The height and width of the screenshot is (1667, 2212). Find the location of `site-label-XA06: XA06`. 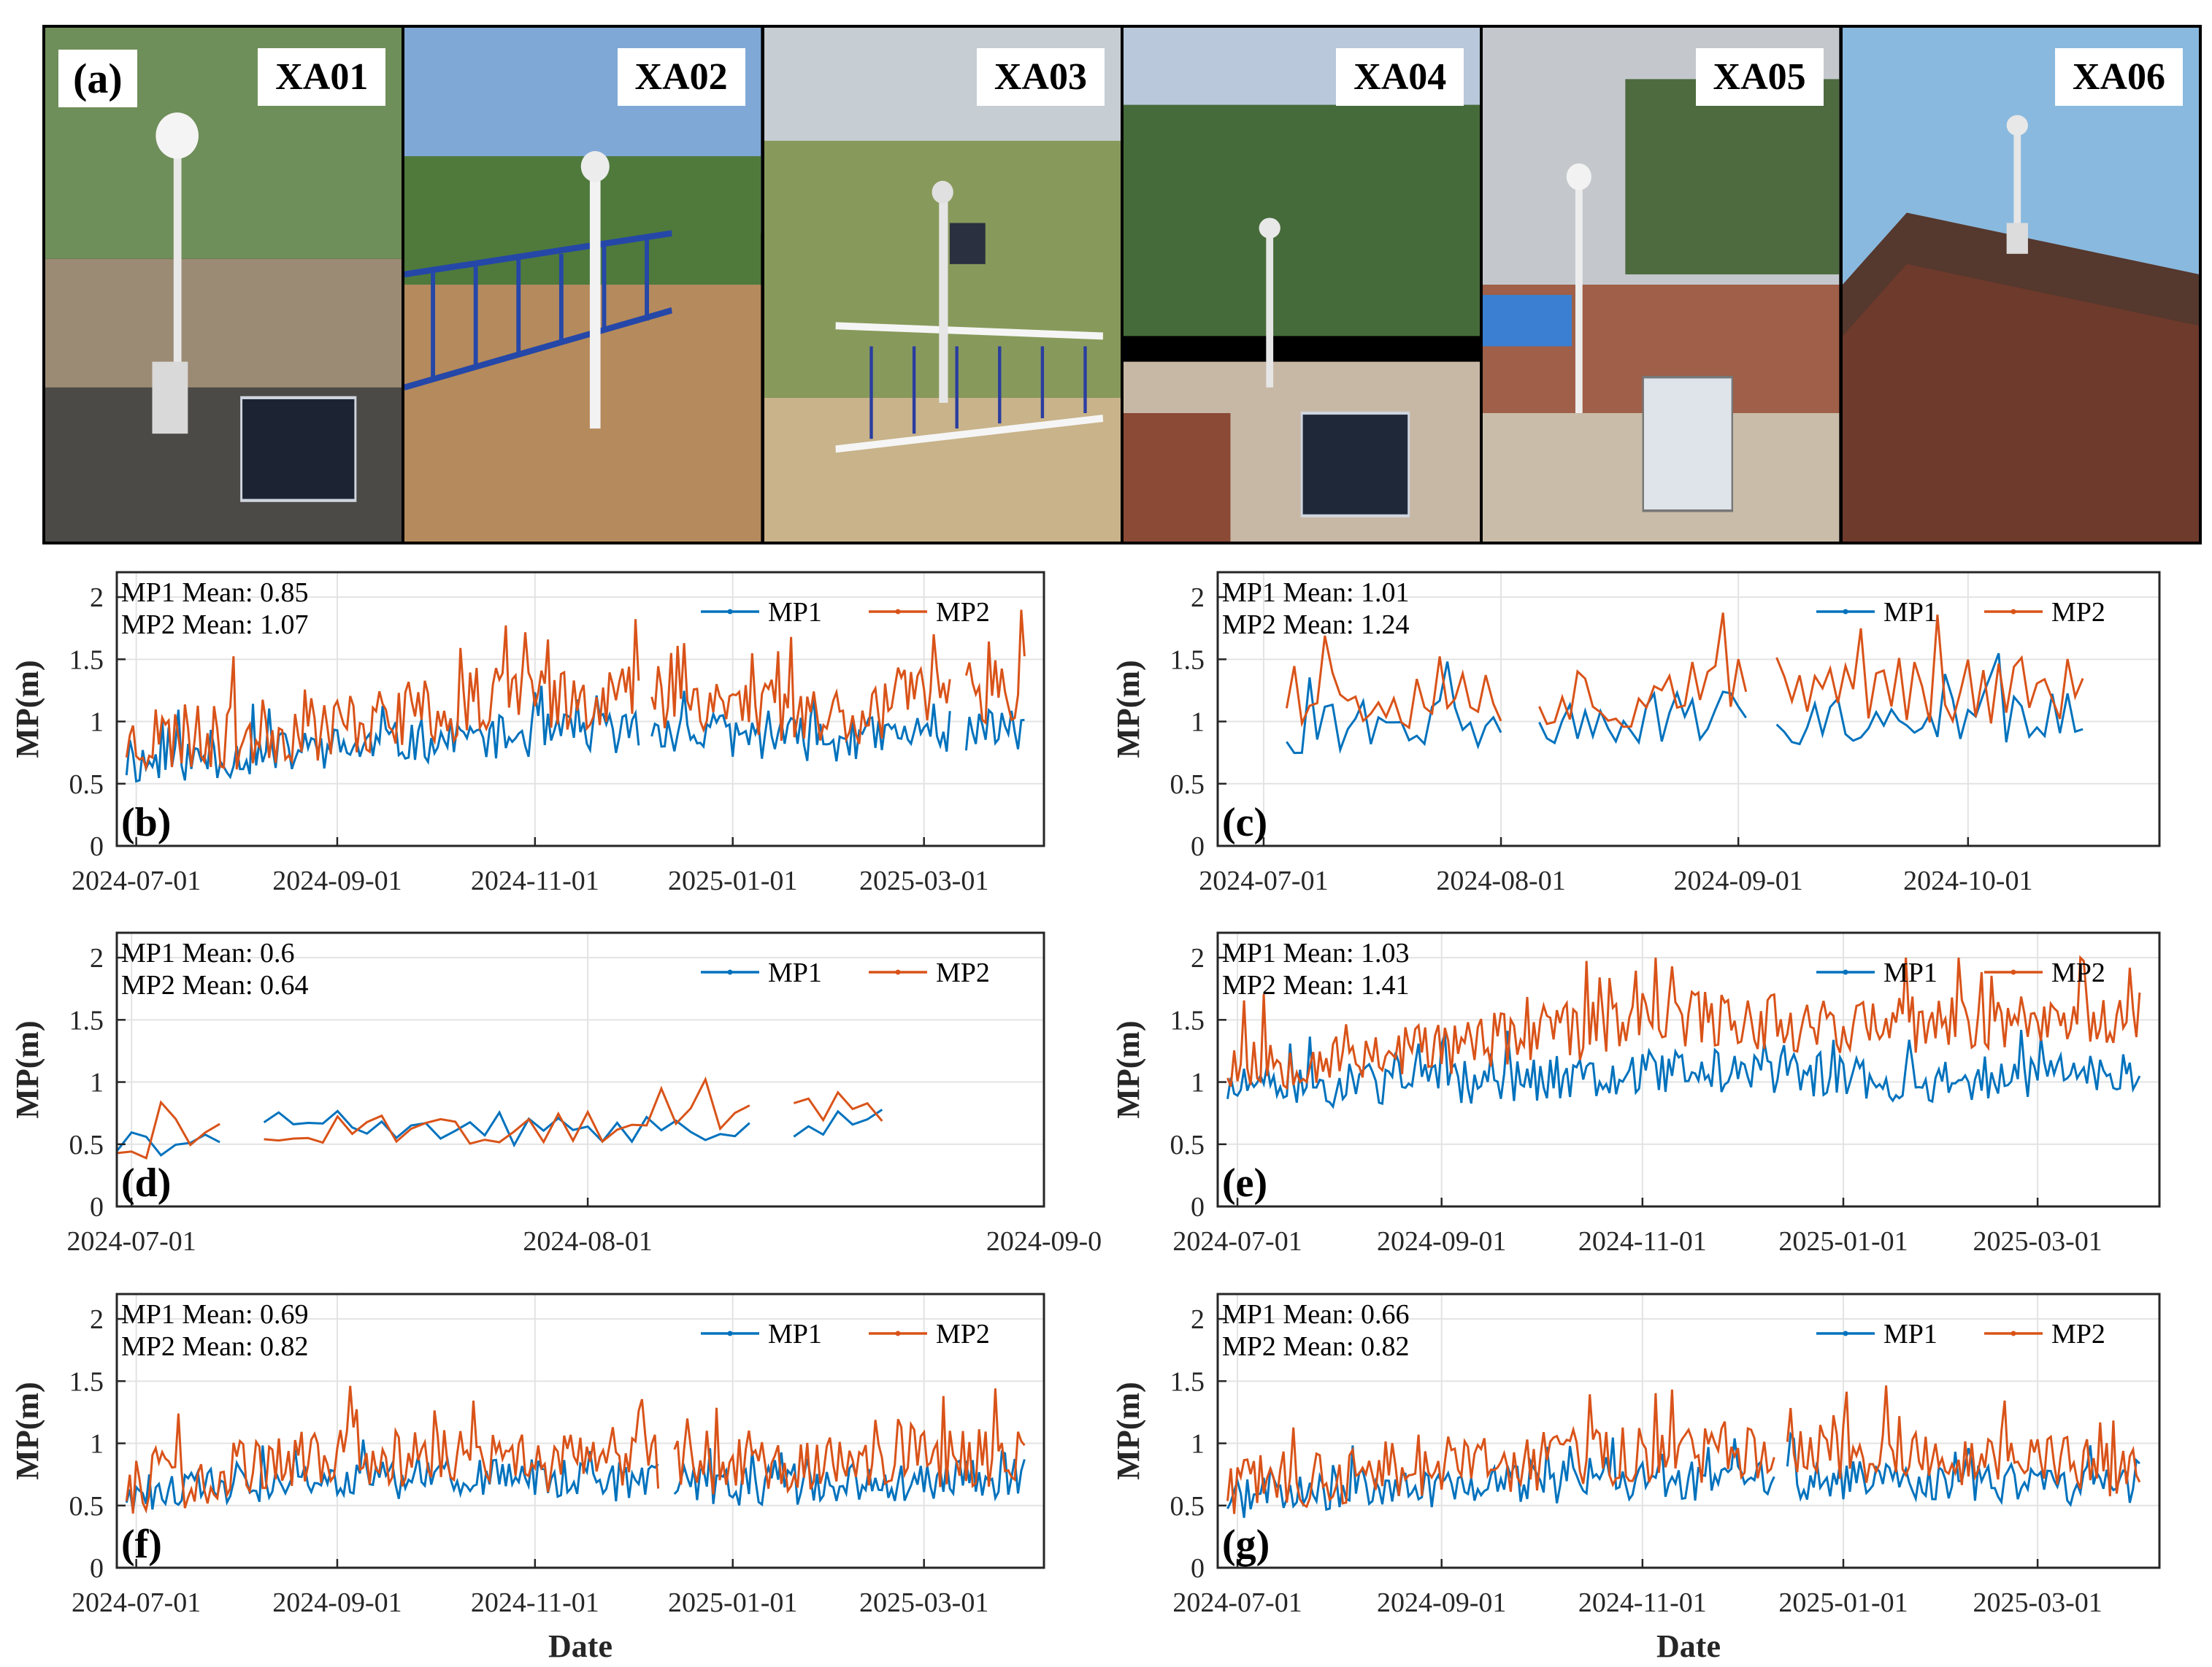

site-label-XA06: XA06 is located at coordinates (2118, 77).